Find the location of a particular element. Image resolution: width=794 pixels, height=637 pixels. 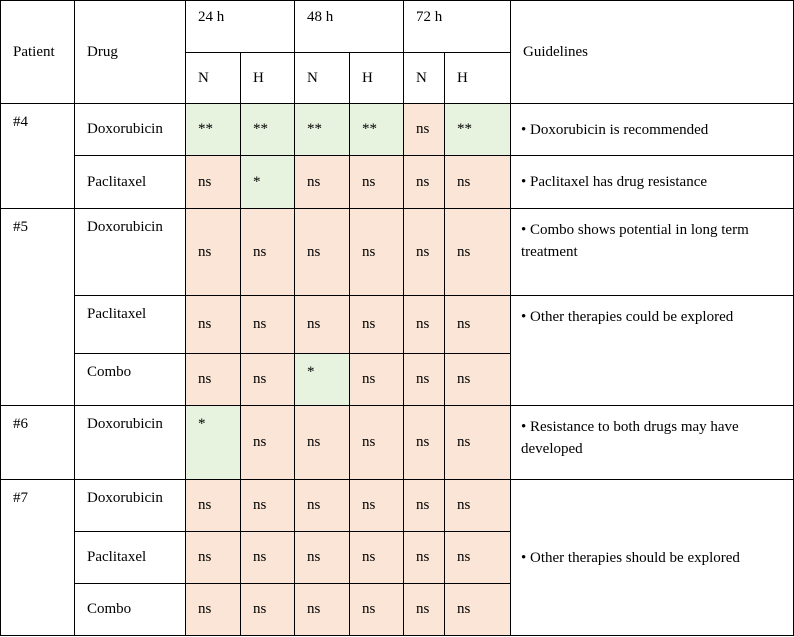

header-72h: 72 h is located at coordinates (457, 26).